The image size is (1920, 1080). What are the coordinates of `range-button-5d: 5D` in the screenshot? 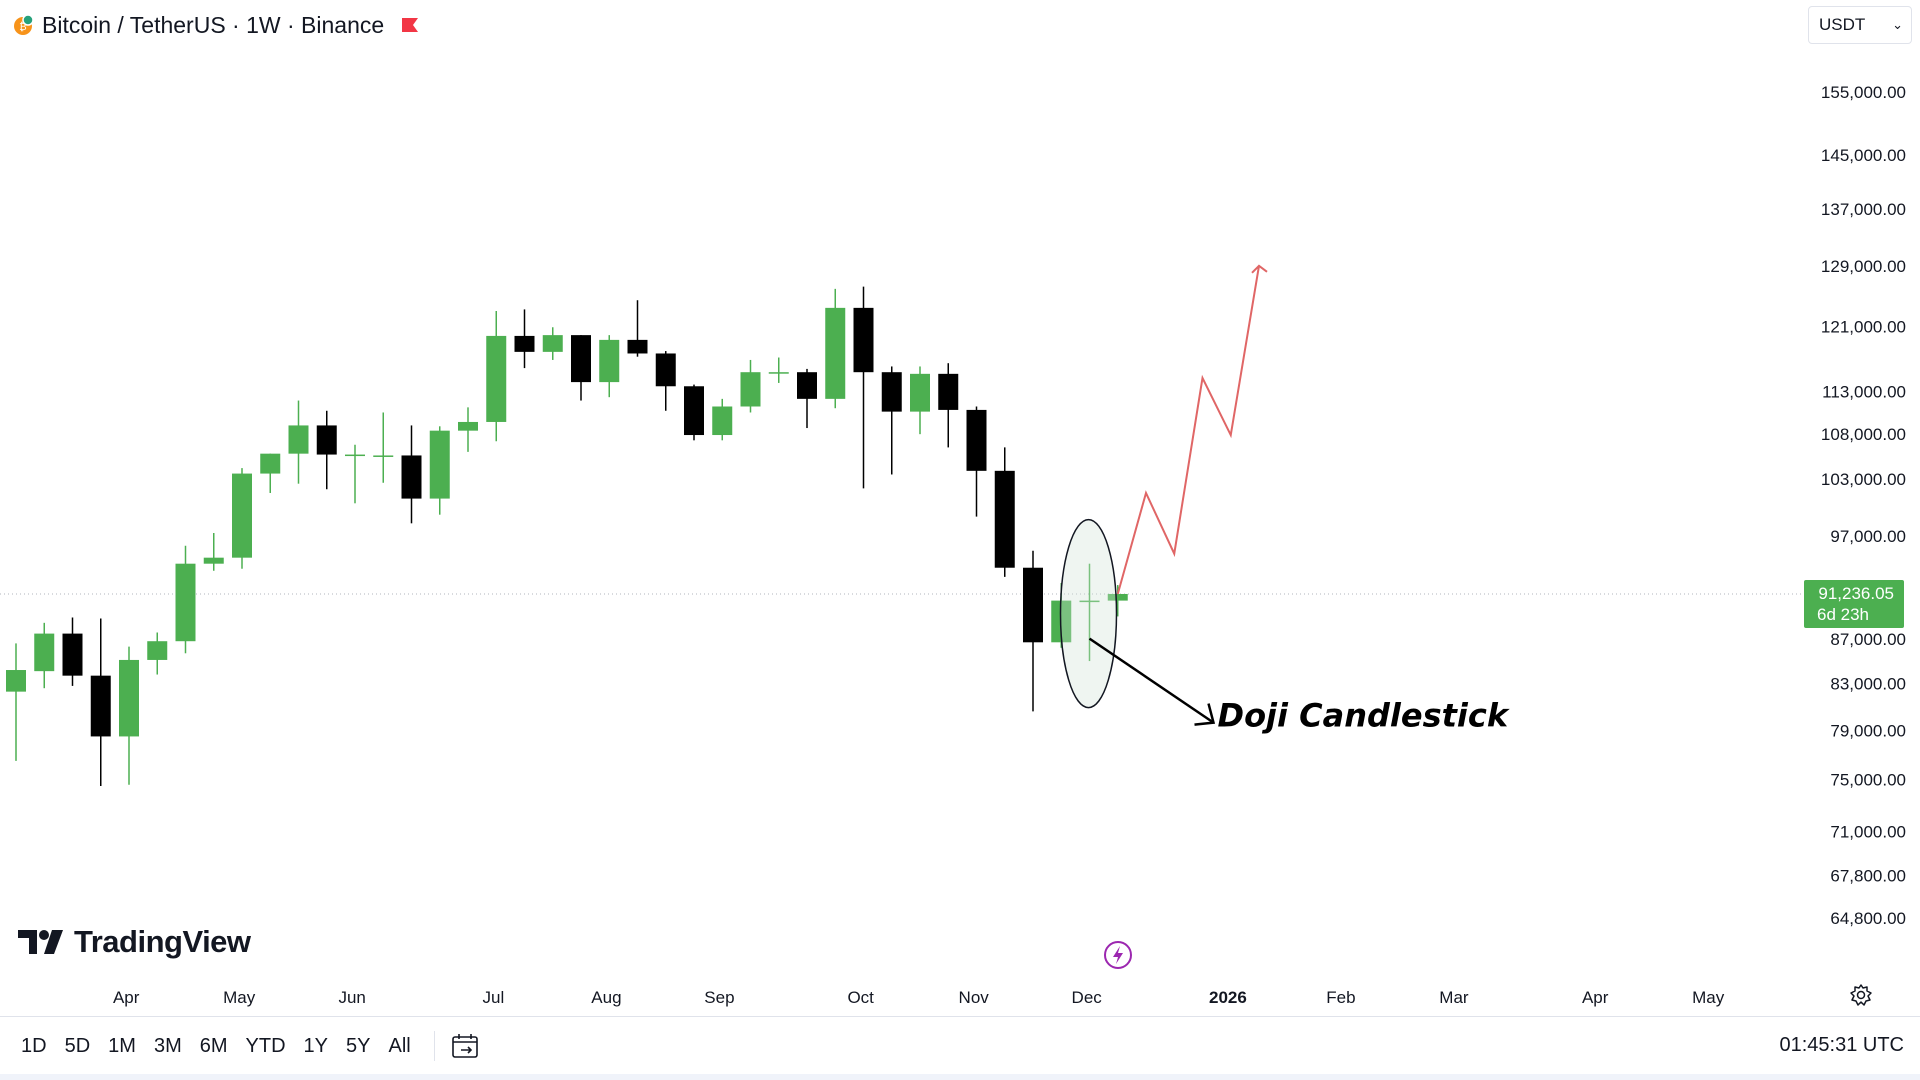 It's located at (77, 1045).